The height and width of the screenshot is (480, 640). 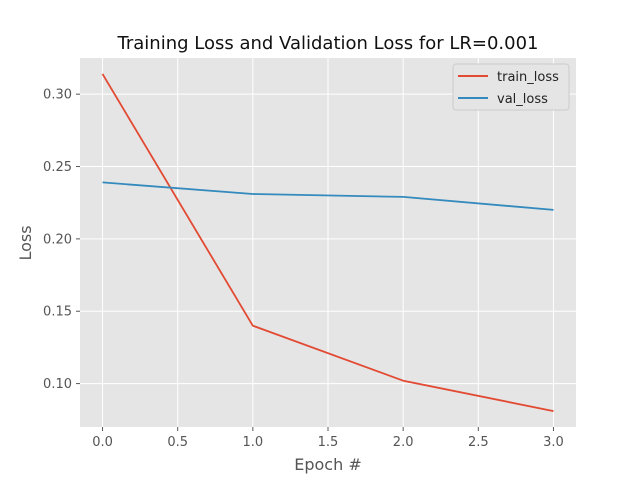 I want to click on x-tick-label: 2.5, so click(x=478, y=442).